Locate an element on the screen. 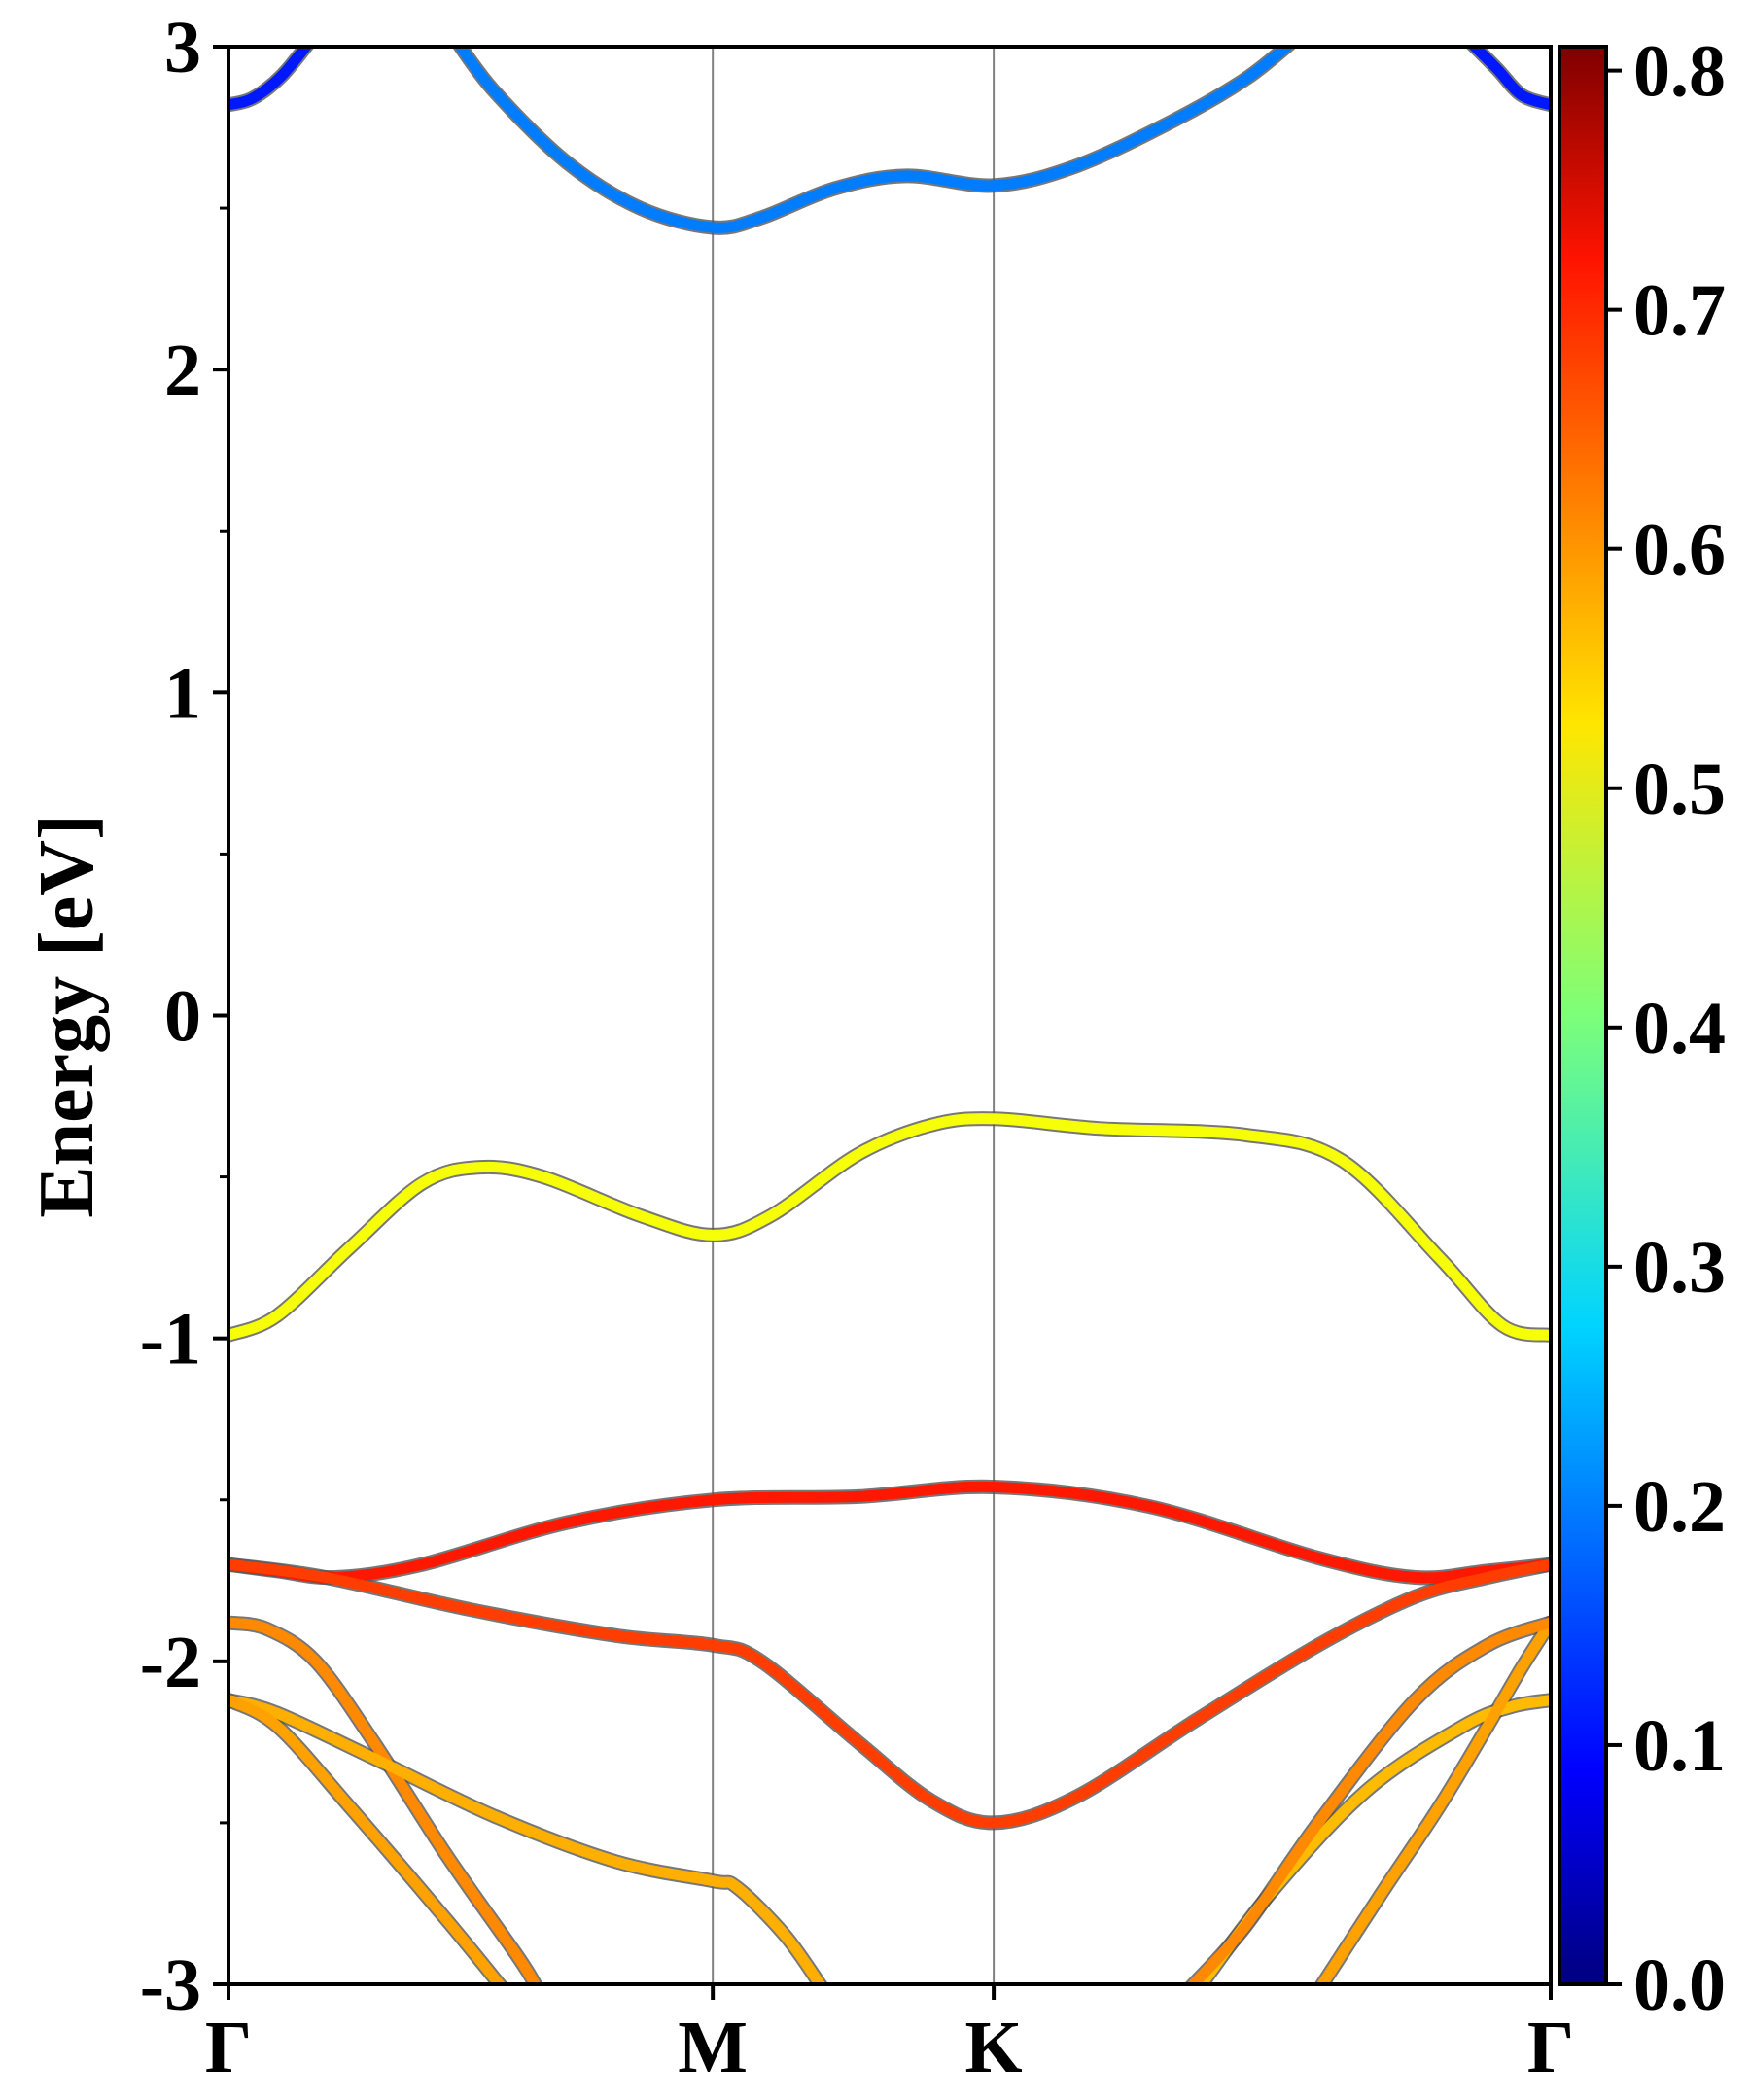 This screenshot has width=1750, height=2100. y-axis-label: Energy [eV] is located at coordinates (67, 1015).